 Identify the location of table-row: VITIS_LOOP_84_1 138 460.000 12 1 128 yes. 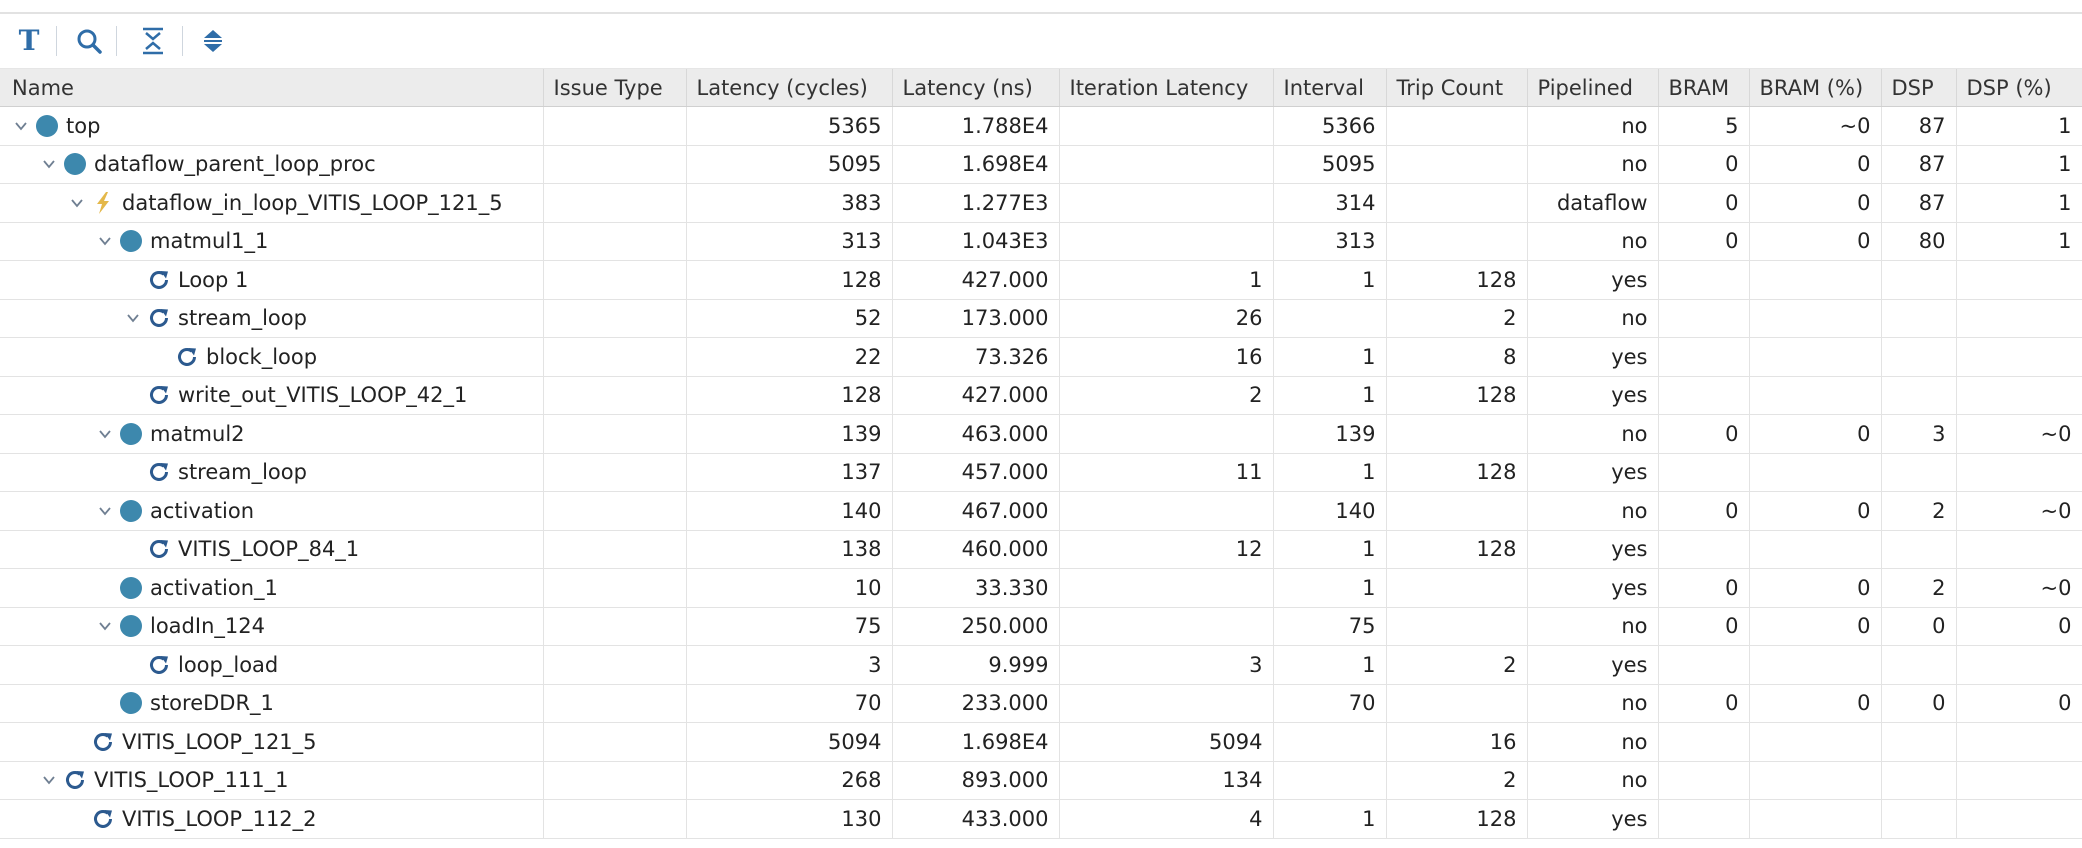
(1041, 549).